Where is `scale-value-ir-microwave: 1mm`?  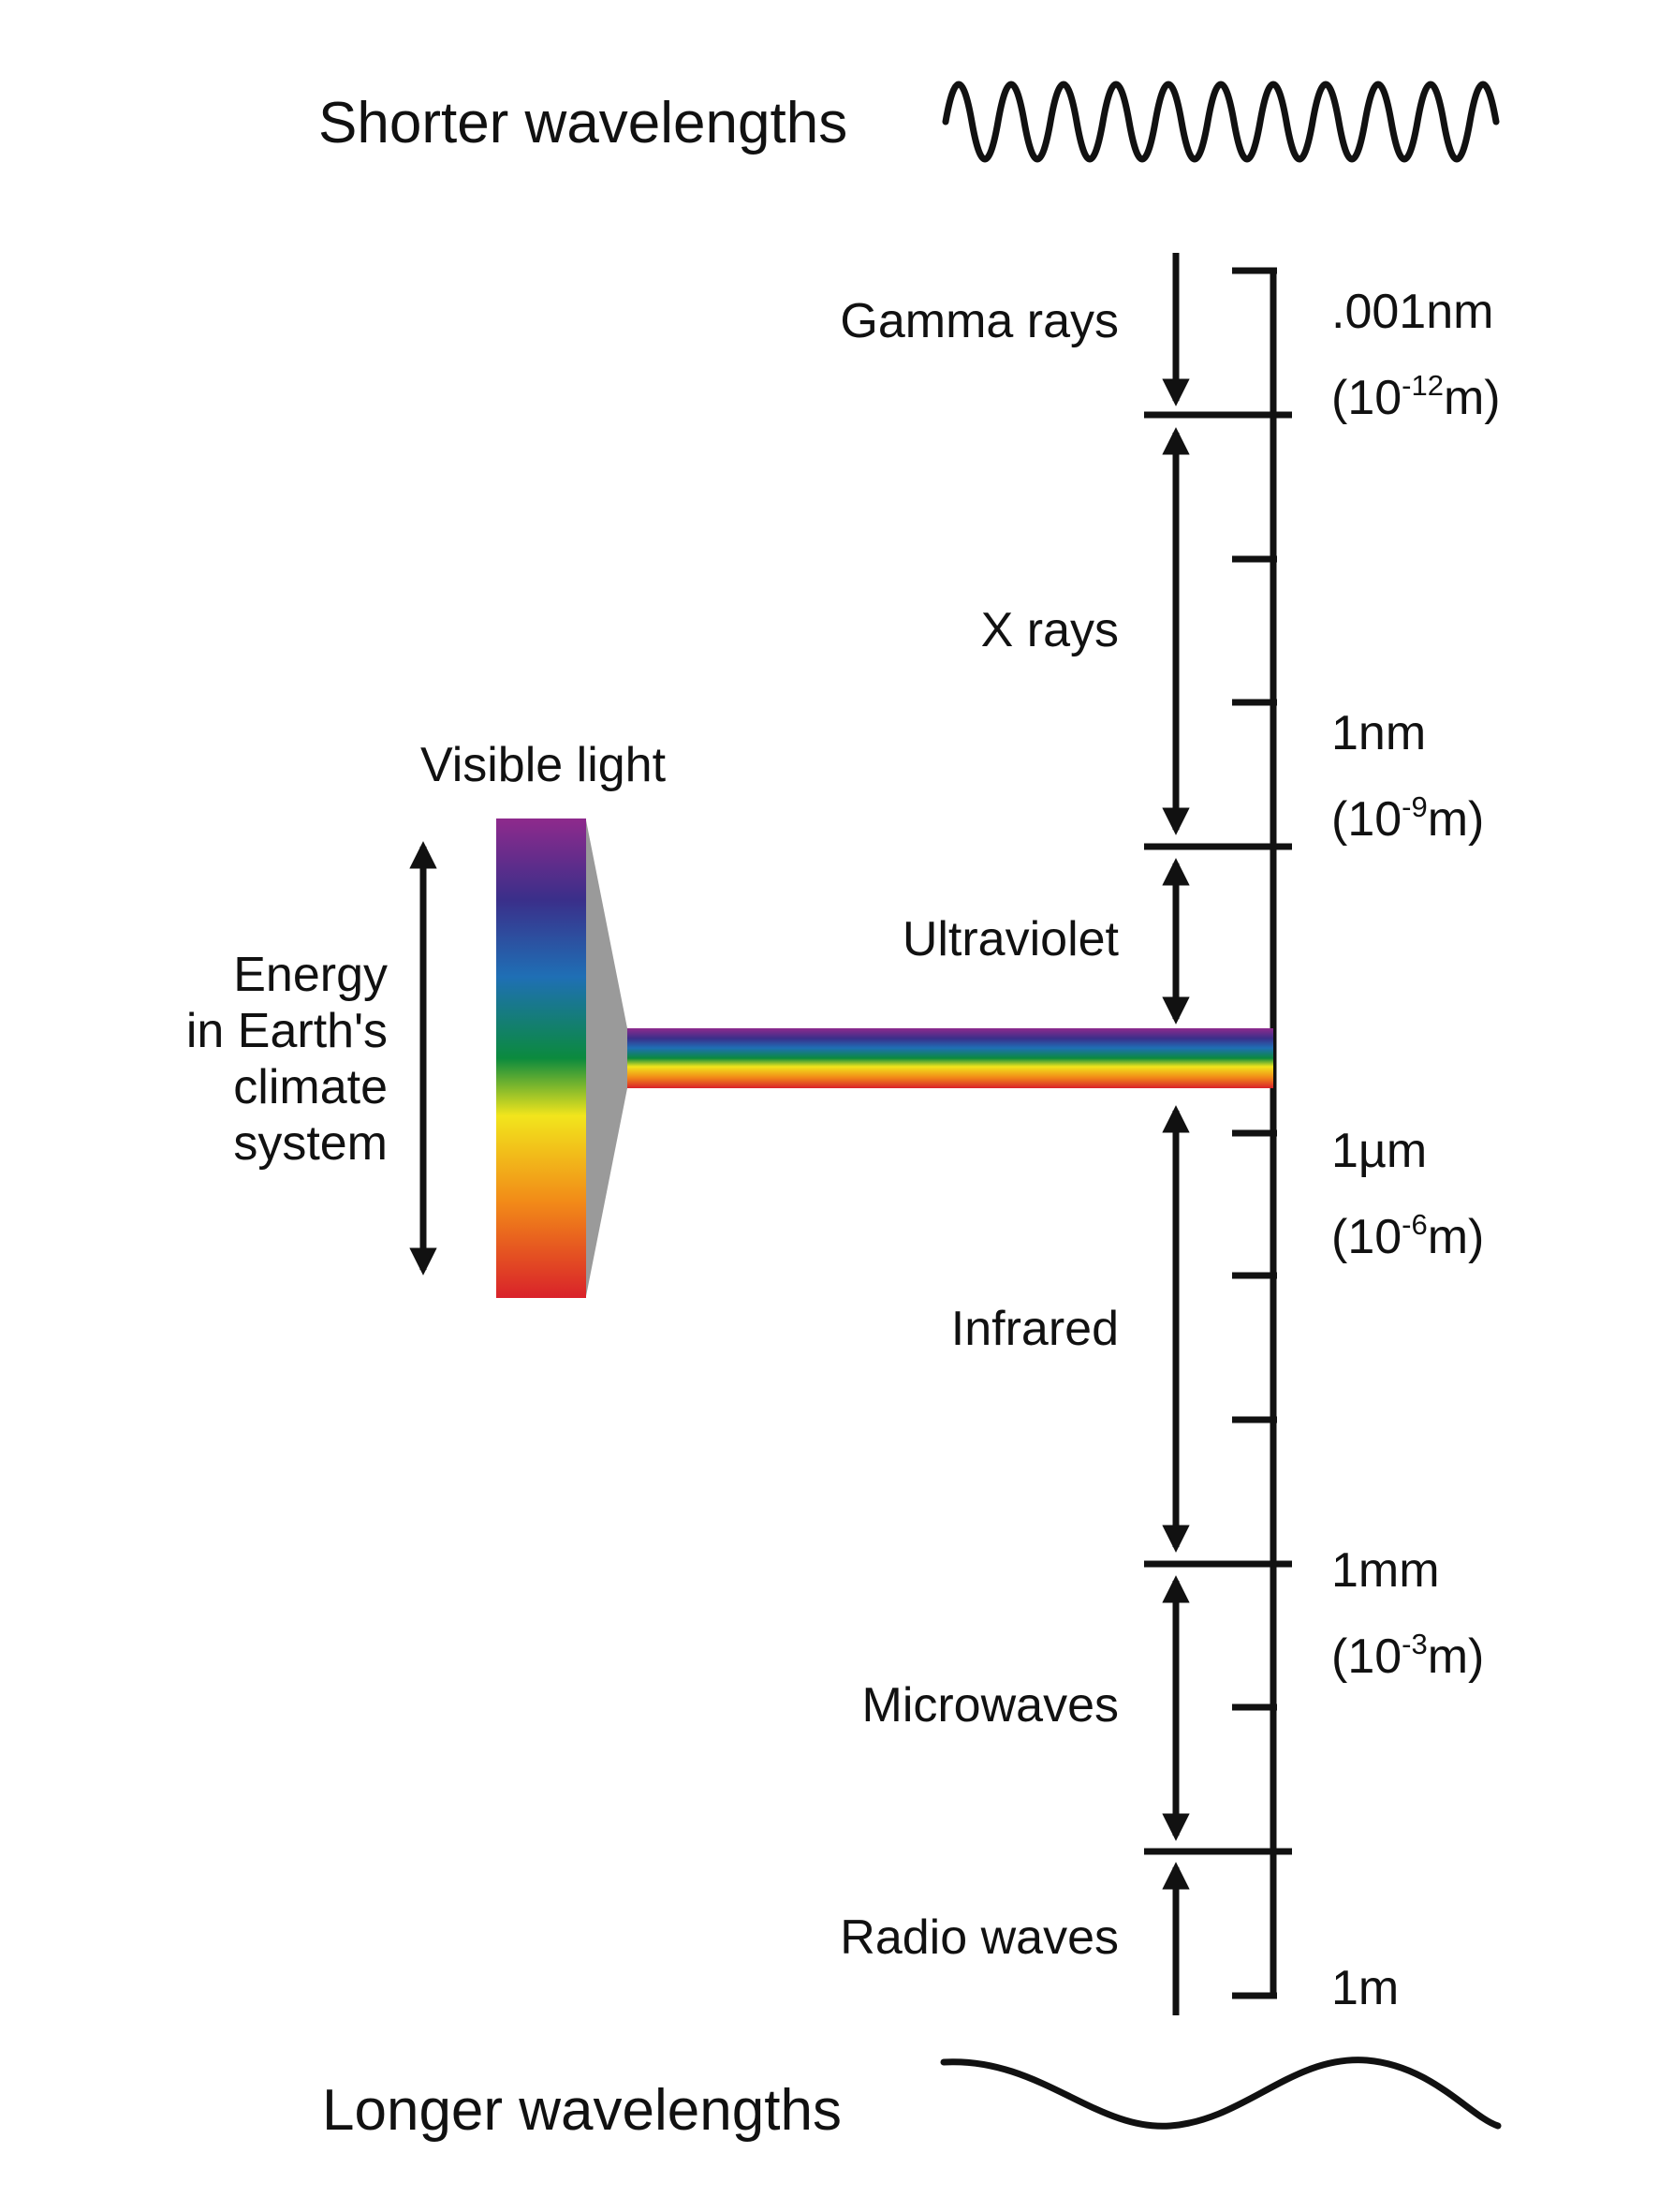
scale-value-ir-microwave: 1mm is located at coordinates (1385, 1571).